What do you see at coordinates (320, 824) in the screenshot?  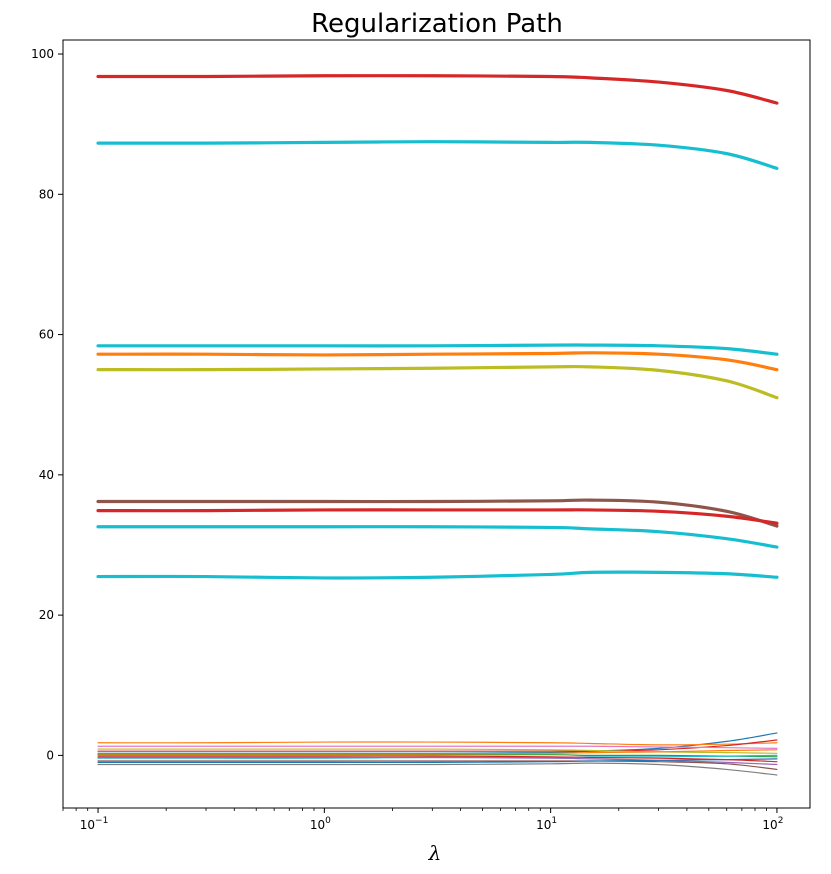 I see `x-tick-label-1: 10⁰` at bounding box center [320, 824].